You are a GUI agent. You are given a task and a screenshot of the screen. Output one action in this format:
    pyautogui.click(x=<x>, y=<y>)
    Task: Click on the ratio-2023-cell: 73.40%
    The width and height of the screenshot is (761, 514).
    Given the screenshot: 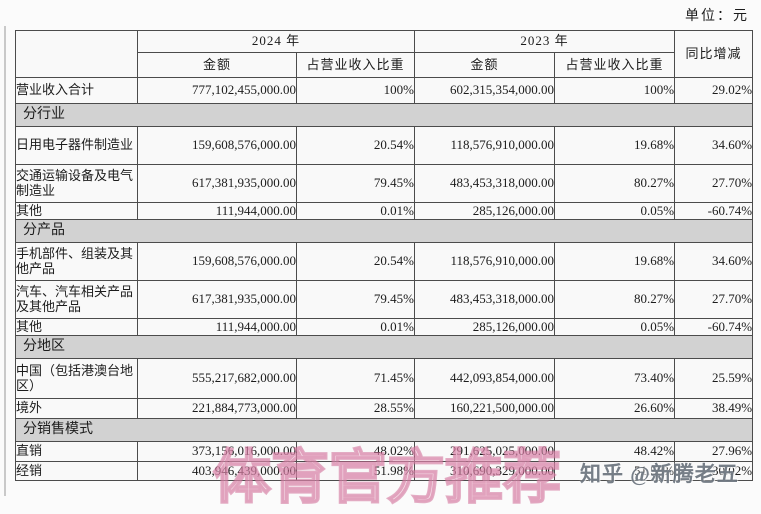 What is the action you would take?
    pyautogui.click(x=615, y=378)
    